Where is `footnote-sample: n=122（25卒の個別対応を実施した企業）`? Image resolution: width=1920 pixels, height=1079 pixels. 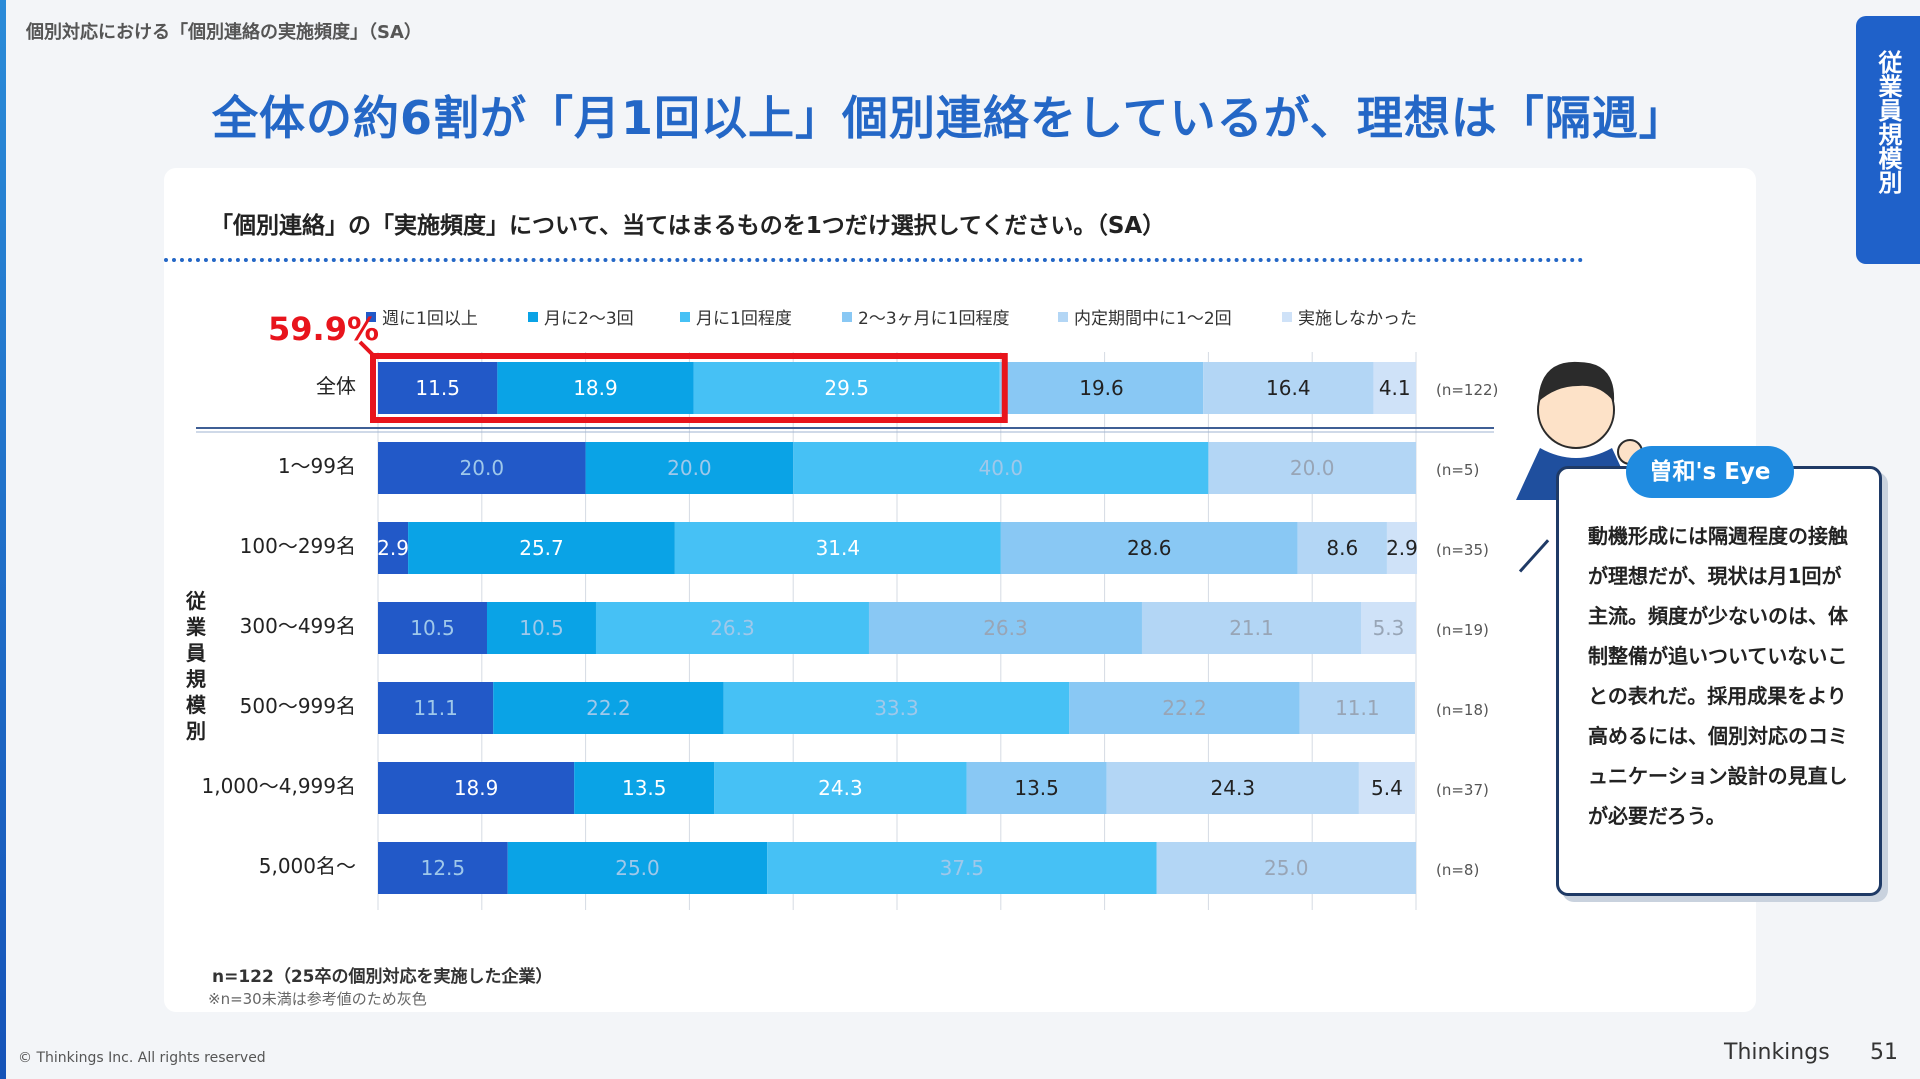
footnote-sample: n=122（25卒の個別対応を実施した企業） is located at coordinates (382, 977).